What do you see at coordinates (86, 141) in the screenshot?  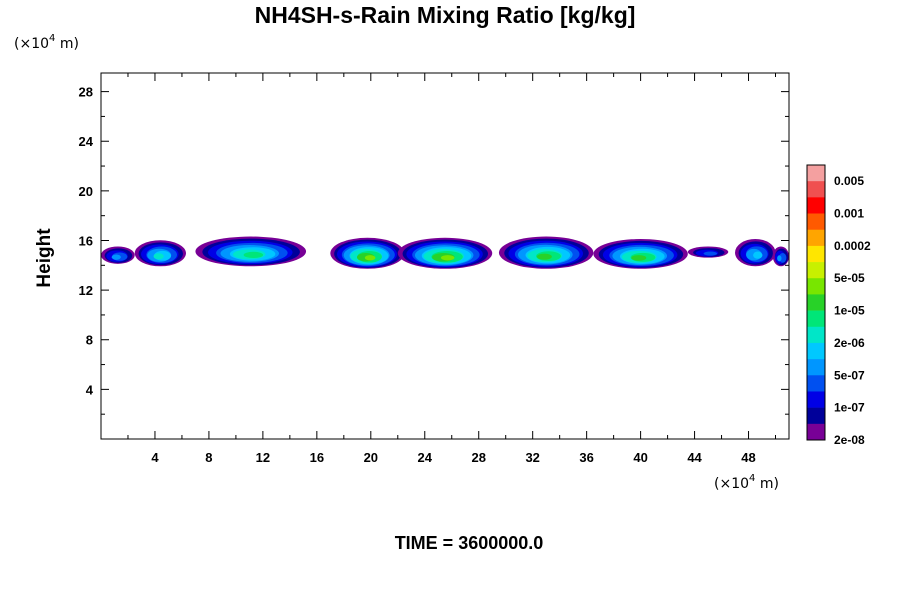 I see `y-tick-label: 24` at bounding box center [86, 141].